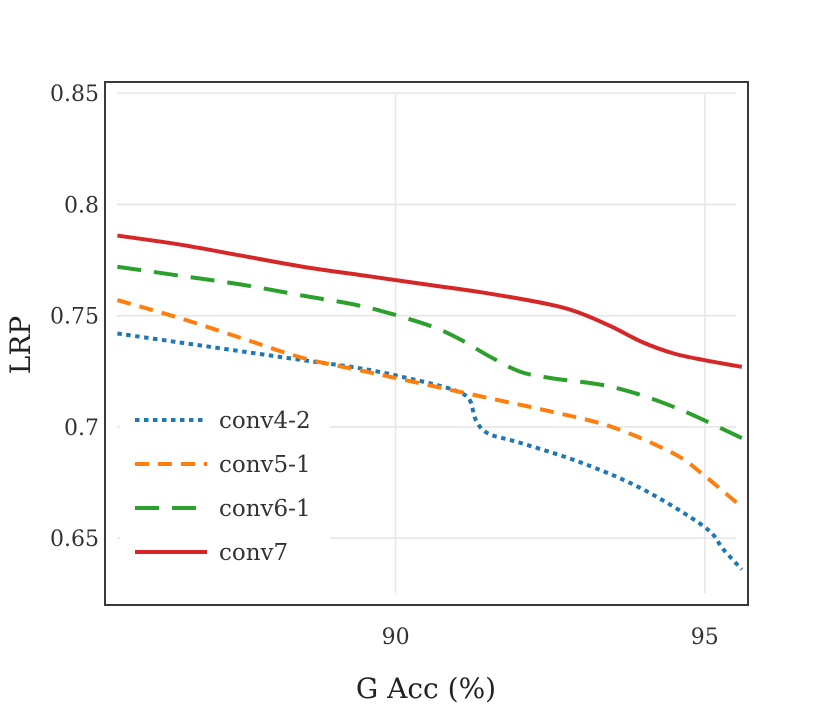 The width and height of the screenshot is (830, 712). I want to click on y-tick-label: 0.7, so click(81, 428).